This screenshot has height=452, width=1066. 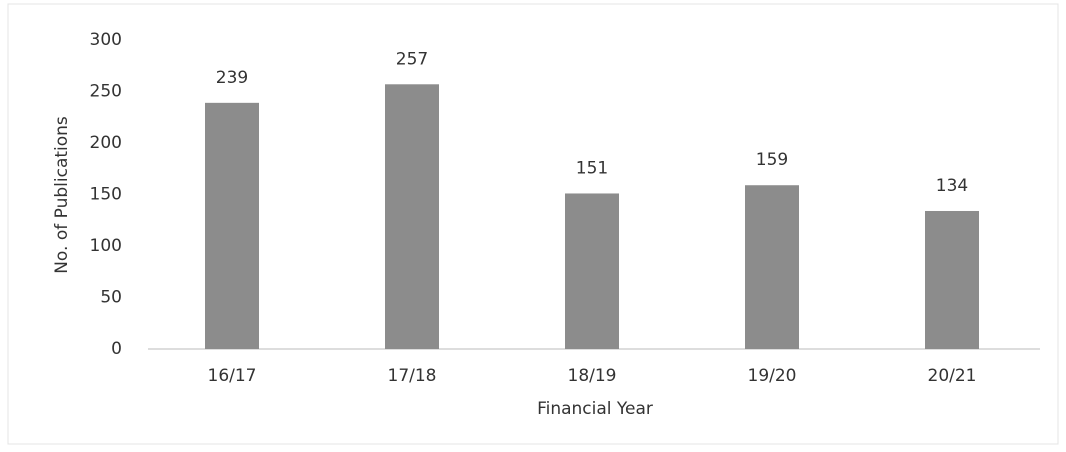 I want to click on data-label: 239, so click(x=232, y=78).